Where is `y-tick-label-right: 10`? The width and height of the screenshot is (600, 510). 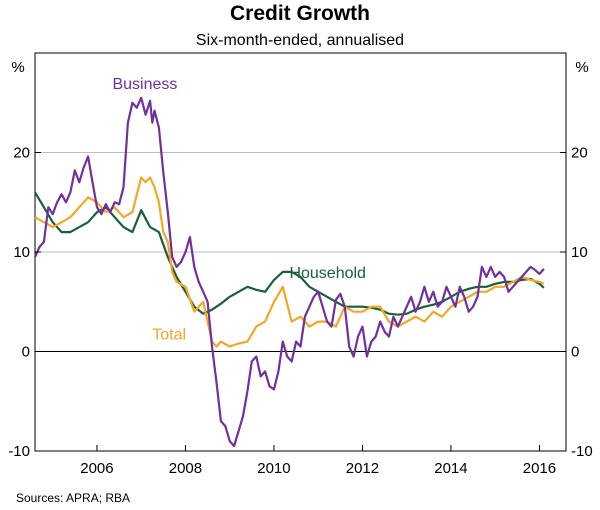 y-tick-label-right: 10 is located at coordinates (579, 252).